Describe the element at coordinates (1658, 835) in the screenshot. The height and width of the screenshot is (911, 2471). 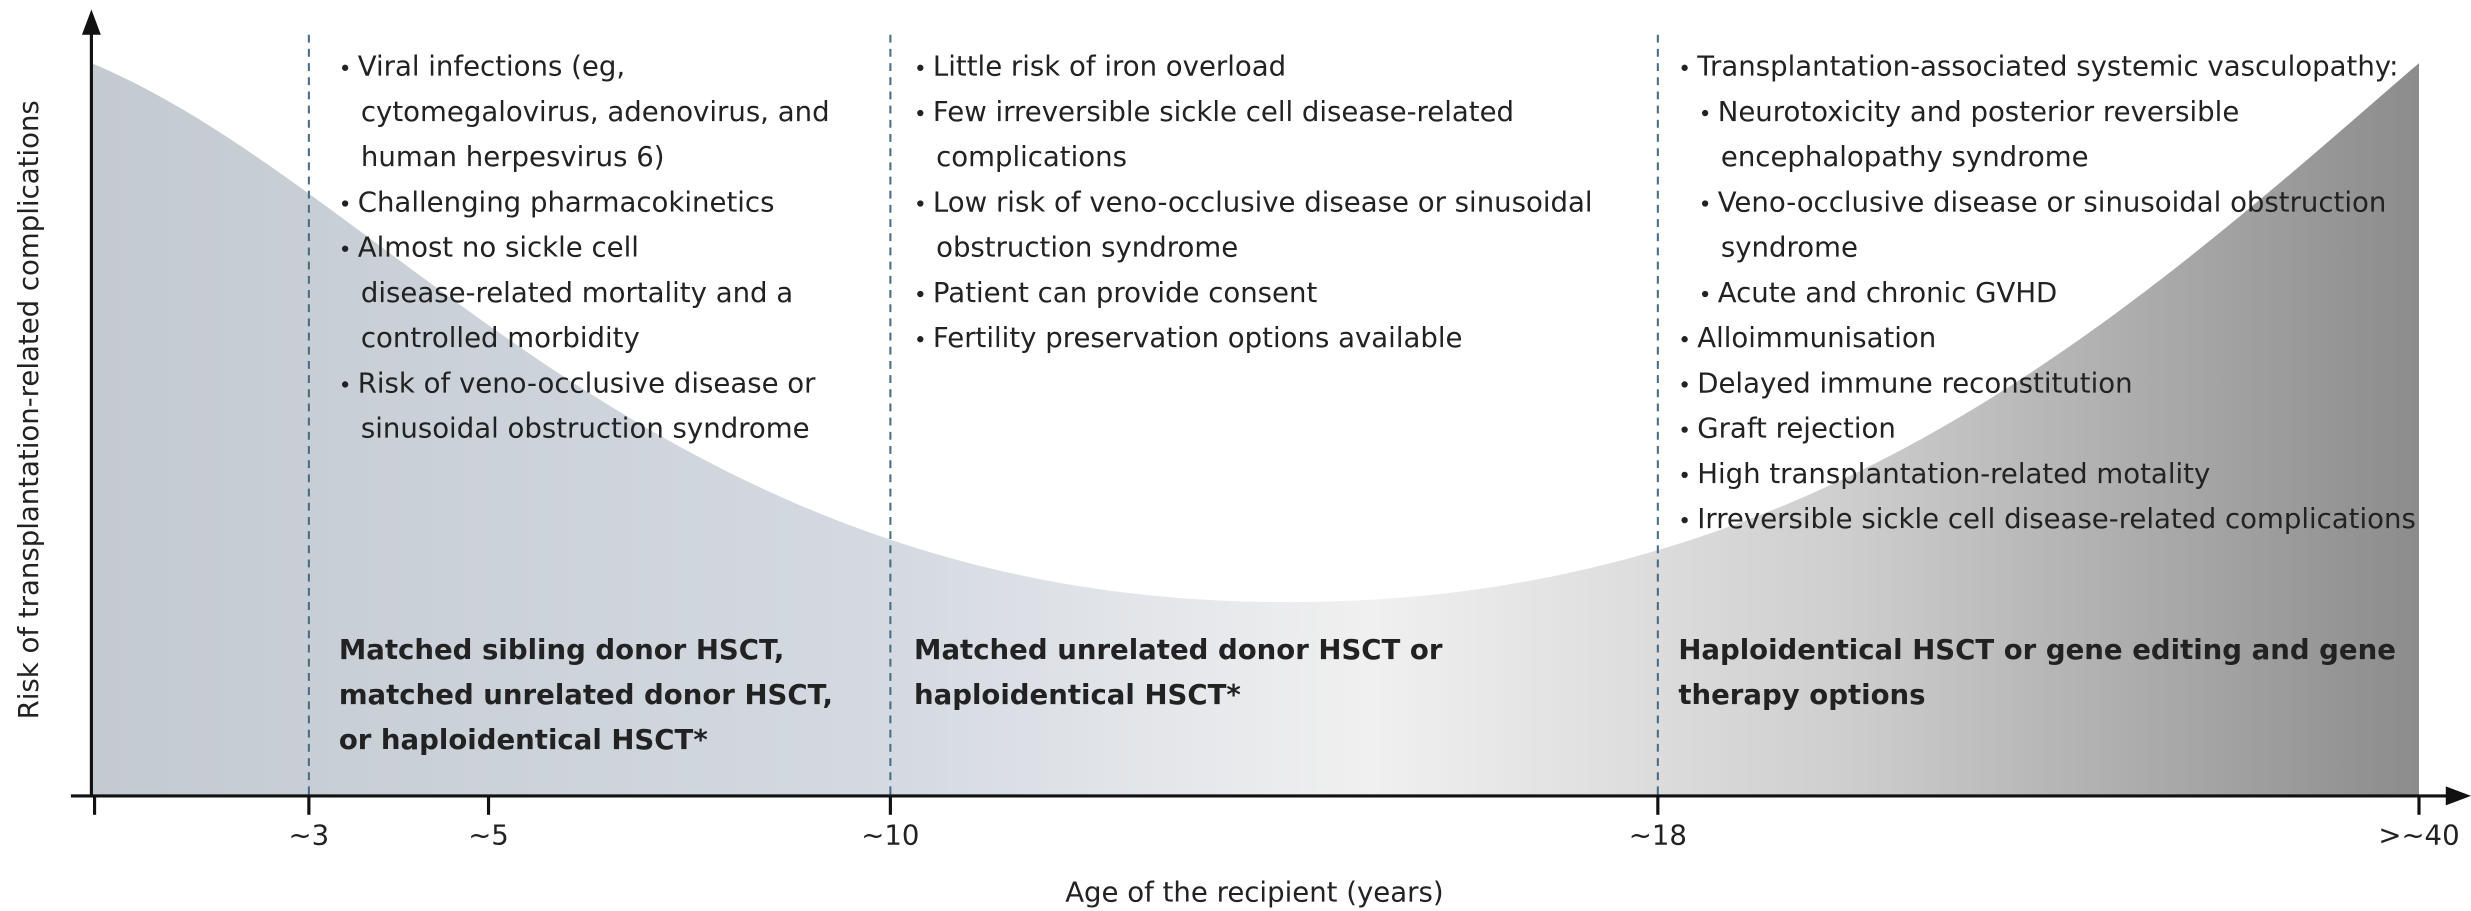
I see `x-tick-label: ~18` at that location.